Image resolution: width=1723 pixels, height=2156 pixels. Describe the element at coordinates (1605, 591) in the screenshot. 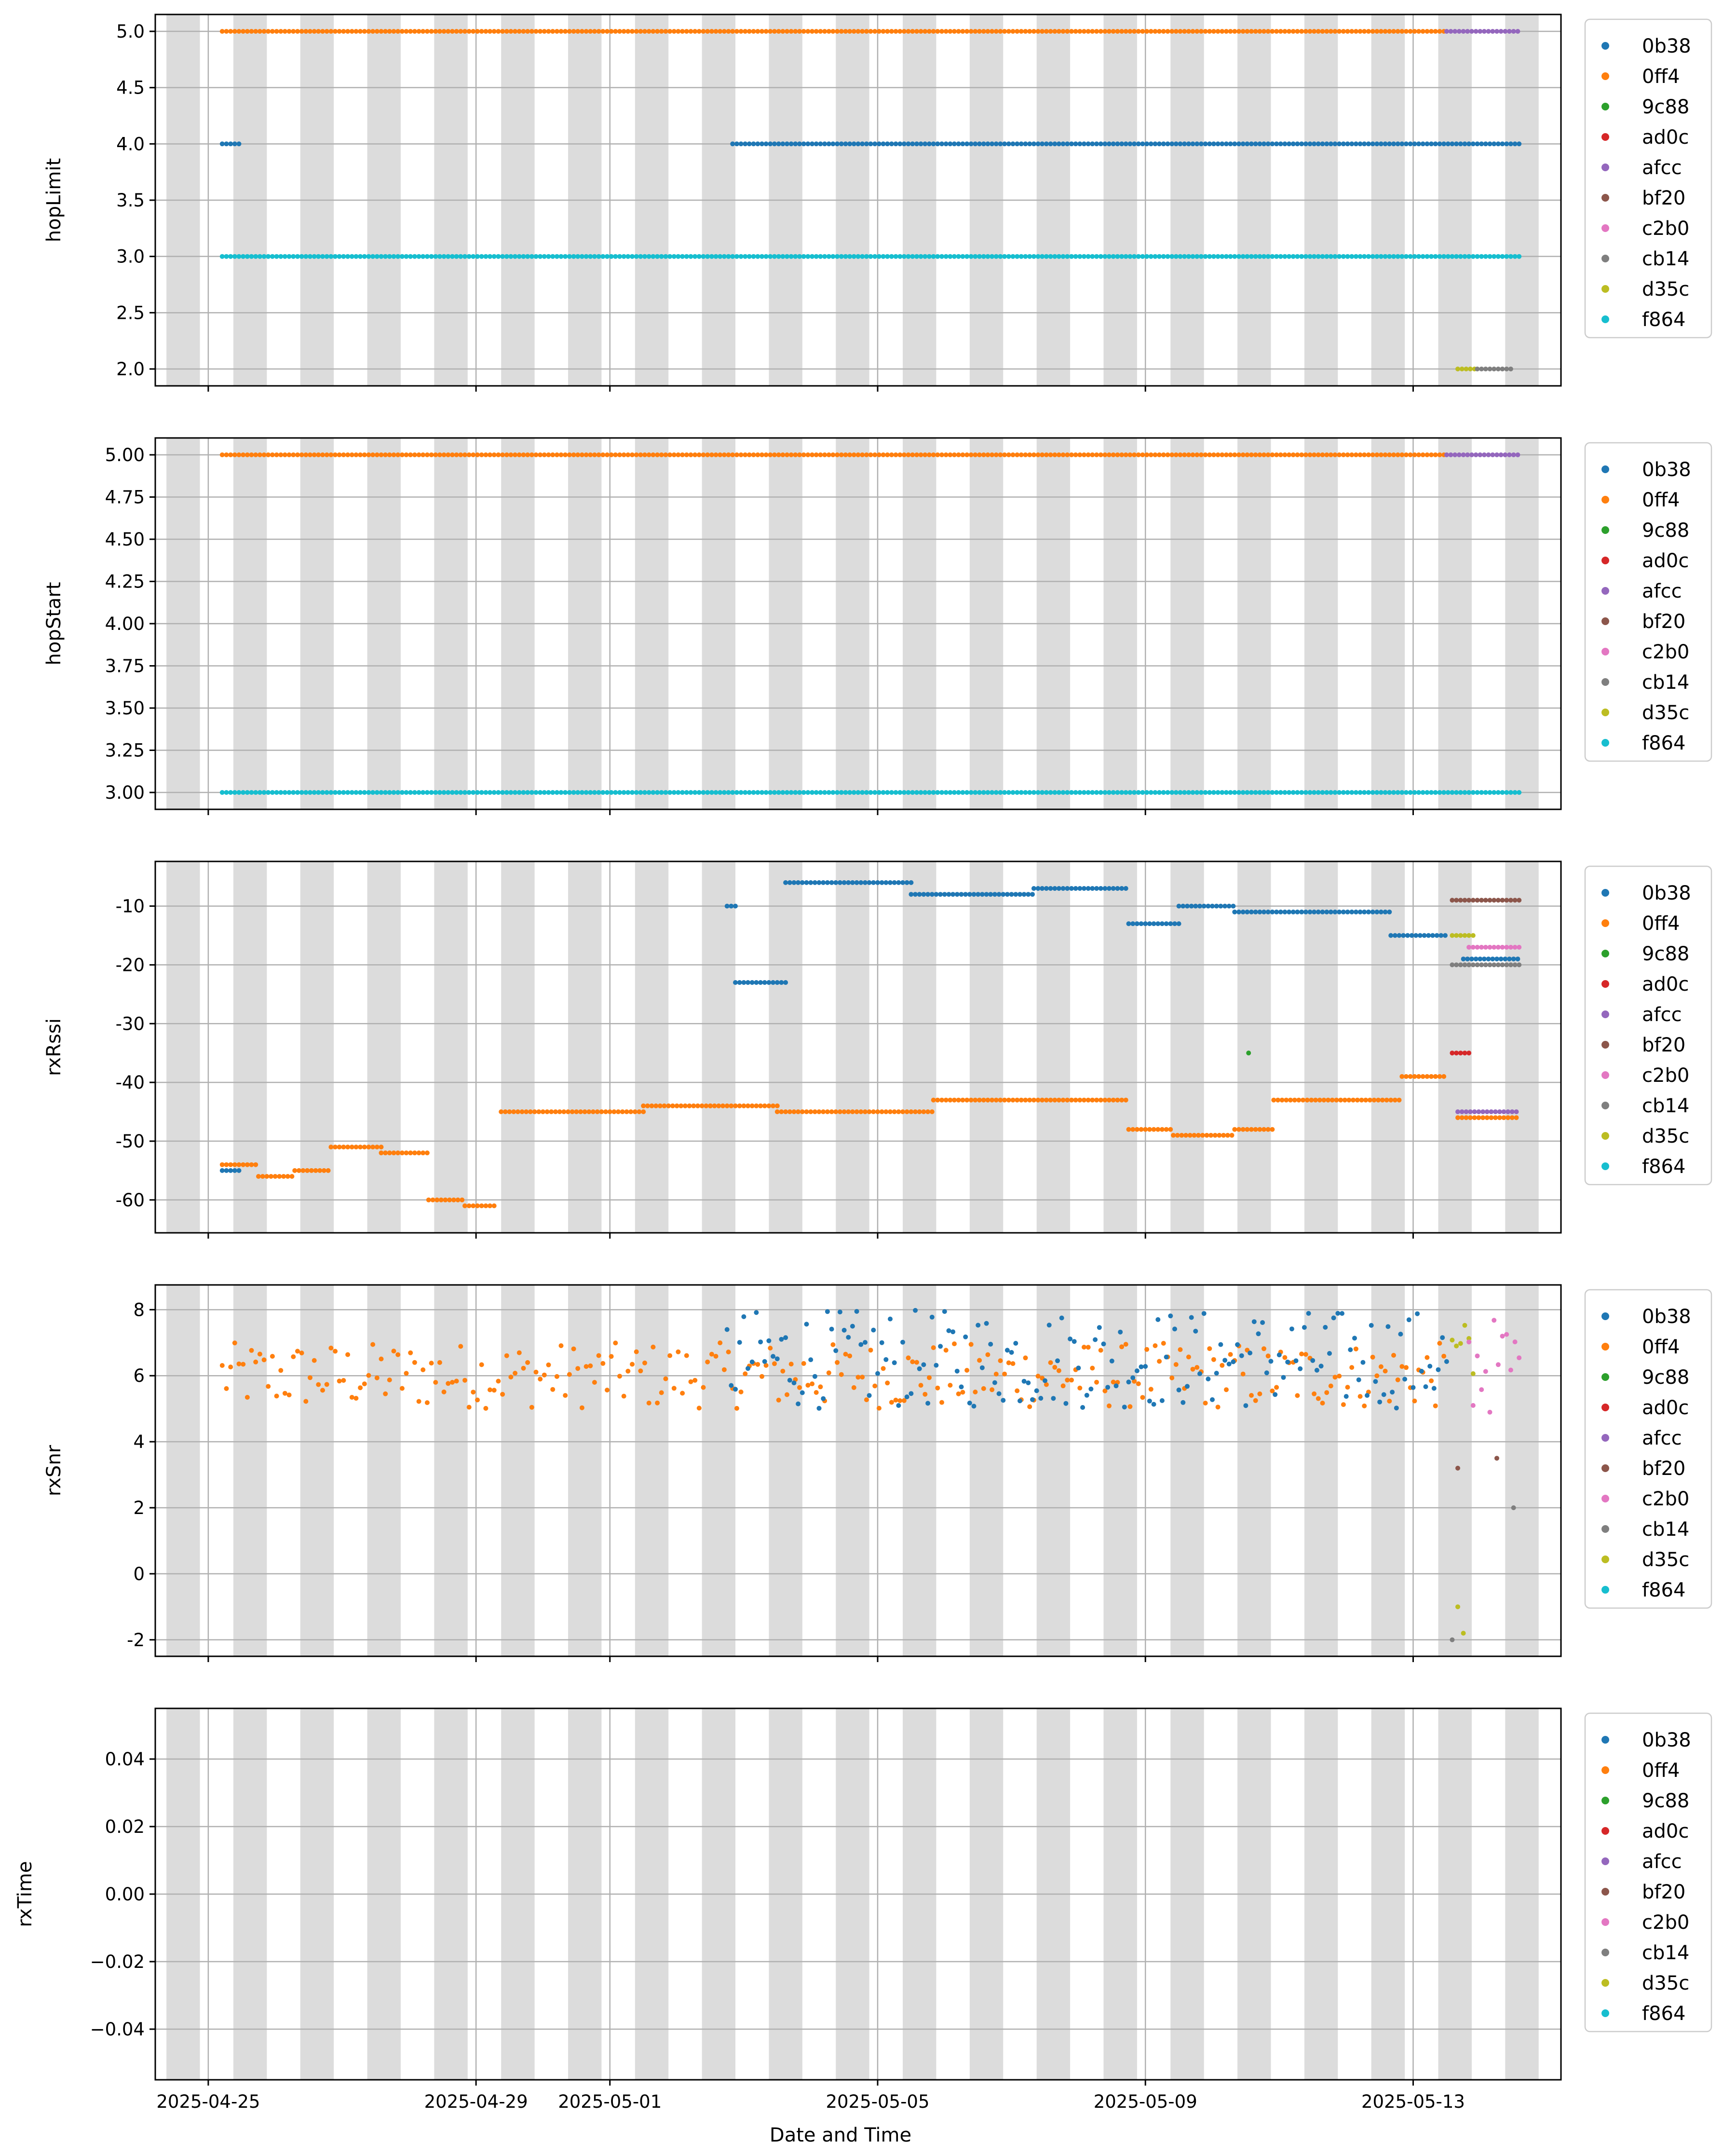

I see `legend-marker-afcc` at that location.